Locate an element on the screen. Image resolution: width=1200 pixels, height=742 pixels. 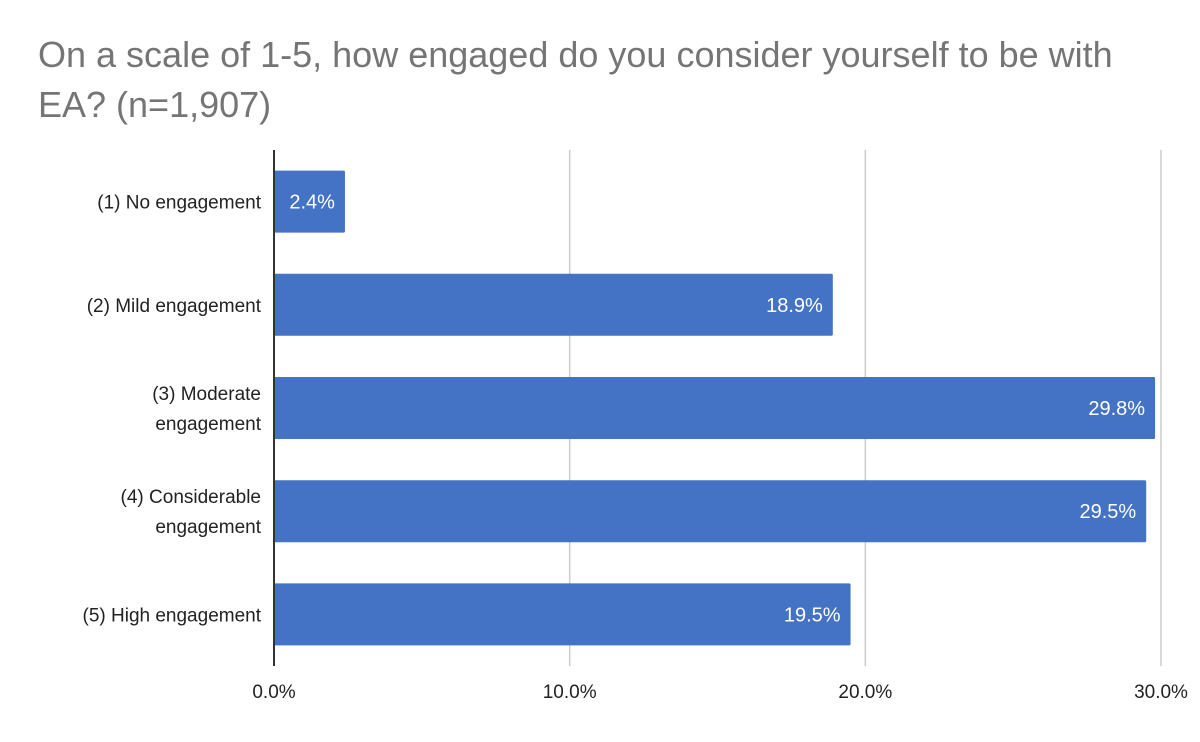
category-label: (3) Moderate engagement is located at coordinates (206, 409).